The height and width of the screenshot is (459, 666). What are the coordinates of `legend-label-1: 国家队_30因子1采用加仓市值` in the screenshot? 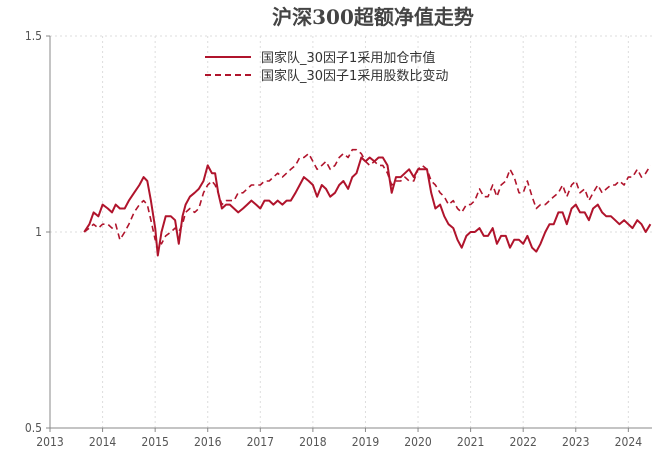 It's located at (348, 58).